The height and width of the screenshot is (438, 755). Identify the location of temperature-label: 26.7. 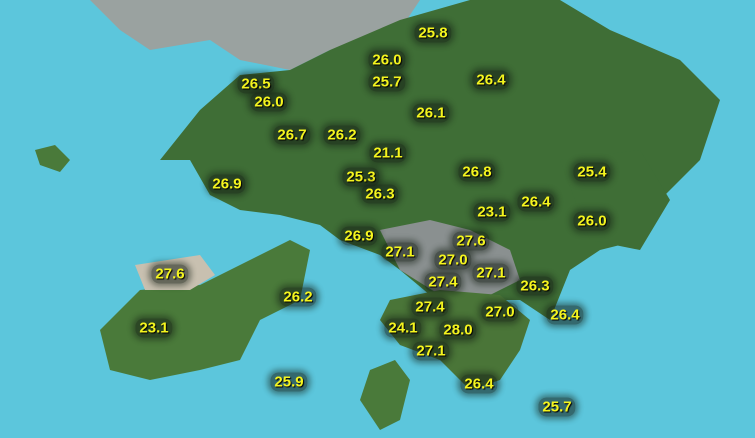
(292, 135).